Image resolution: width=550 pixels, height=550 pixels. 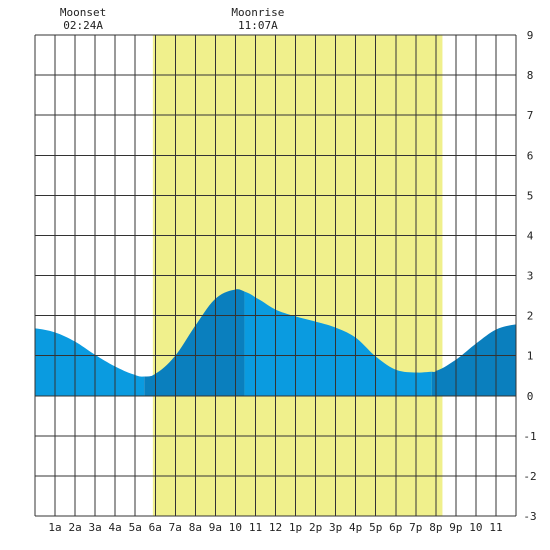 I want to click on x-tick-label: 2a, so click(x=74, y=527).